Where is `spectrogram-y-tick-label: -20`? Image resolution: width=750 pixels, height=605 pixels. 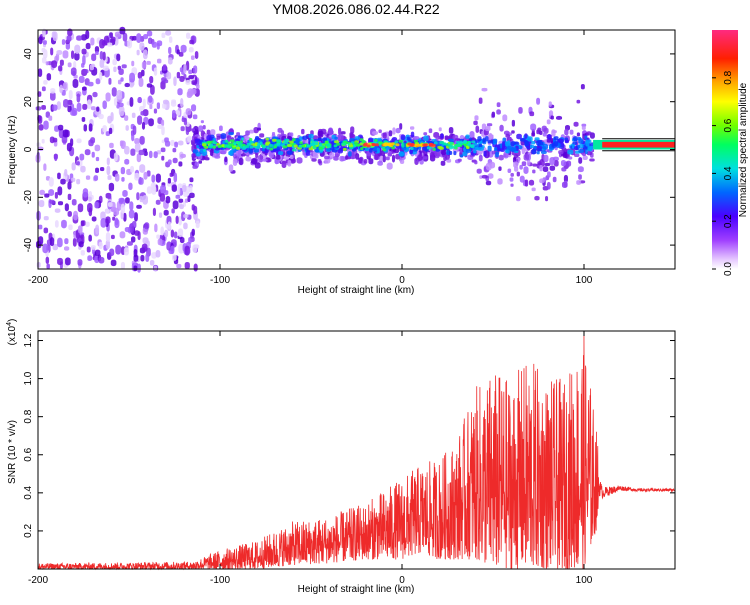
spectrogram-y-tick-label: -20 is located at coordinates (28, 197).